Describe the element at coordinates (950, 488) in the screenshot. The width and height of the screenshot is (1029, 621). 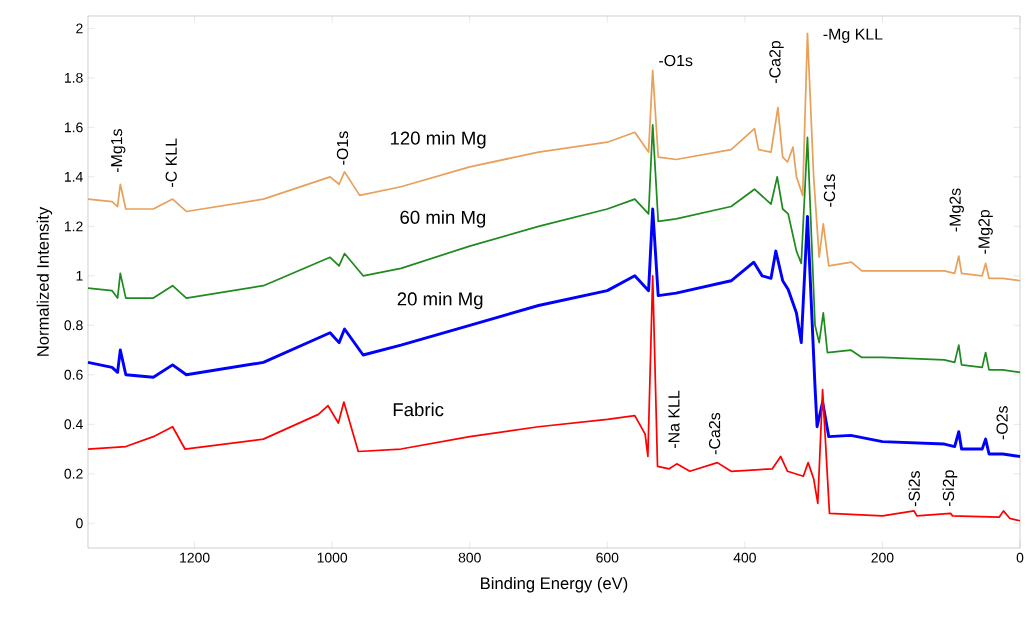
I see `annotation: -Si2p` at that location.